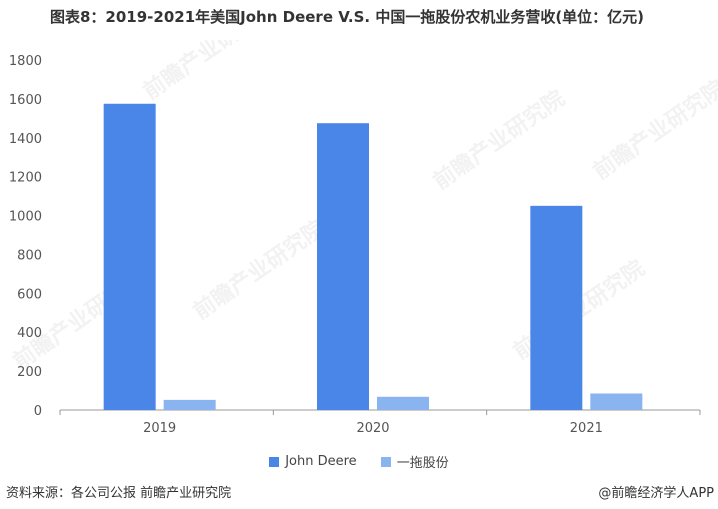  What do you see at coordinates (616, 401) in the screenshot?
I see `bar-yituo-2021` at bounding box center [616, 401].